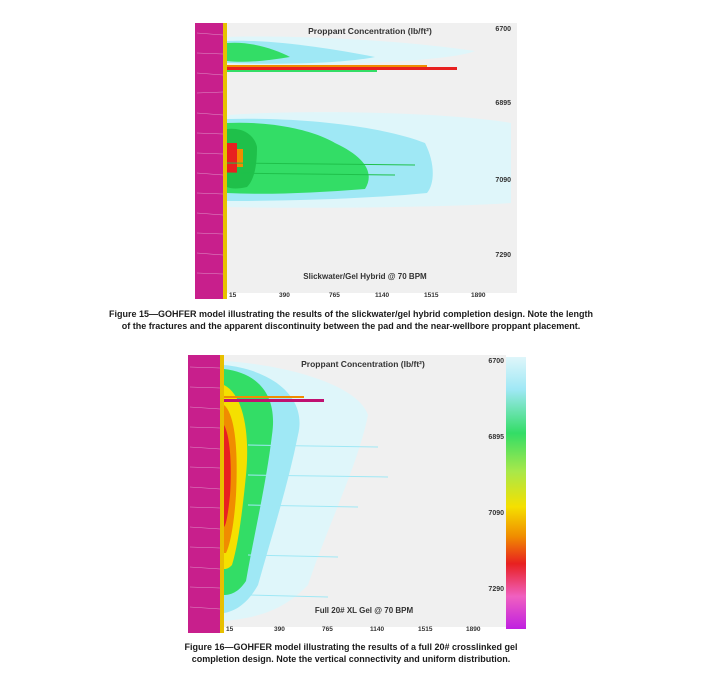 Image resolution: width=702 pixels, height=678 pixels. Describe the element at coordinates (516, 493) in the screenshot. I see `color-scale-bar` at that location.